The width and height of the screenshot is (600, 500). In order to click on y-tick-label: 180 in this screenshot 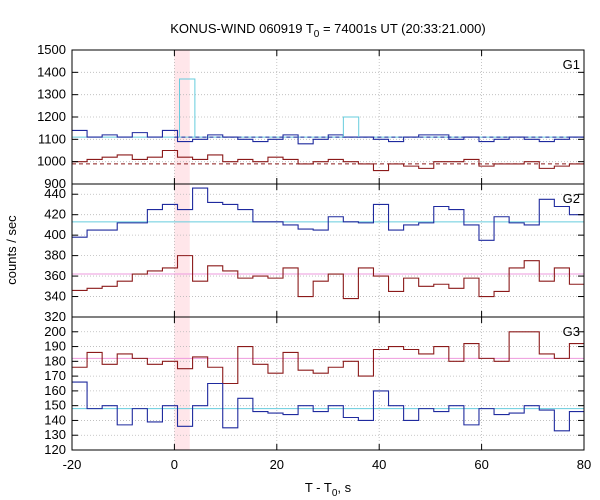, I will do `click(55, 360)`.